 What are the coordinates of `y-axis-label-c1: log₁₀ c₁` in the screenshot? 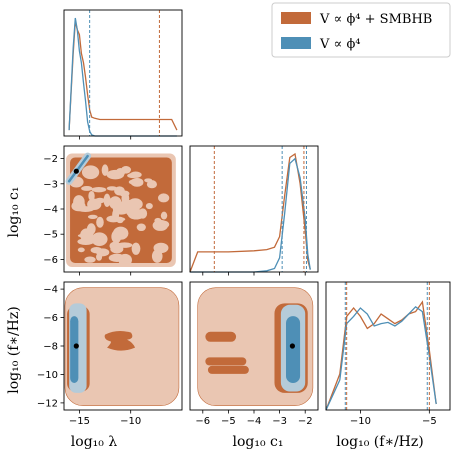 It's located at (14, 212).